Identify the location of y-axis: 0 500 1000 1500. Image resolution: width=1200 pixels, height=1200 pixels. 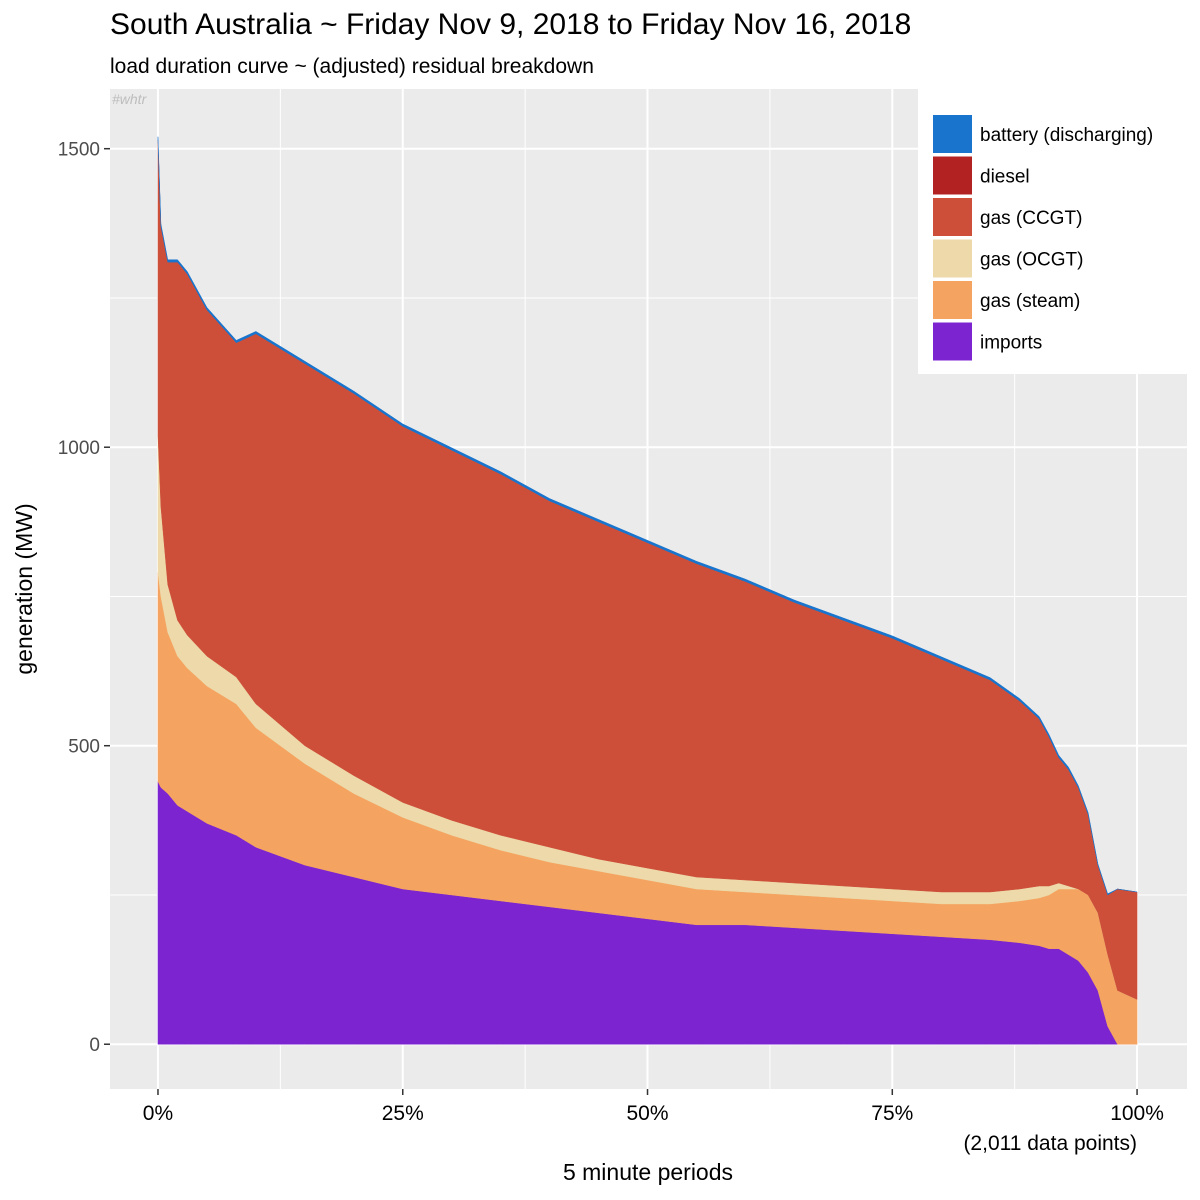
(84, 598).